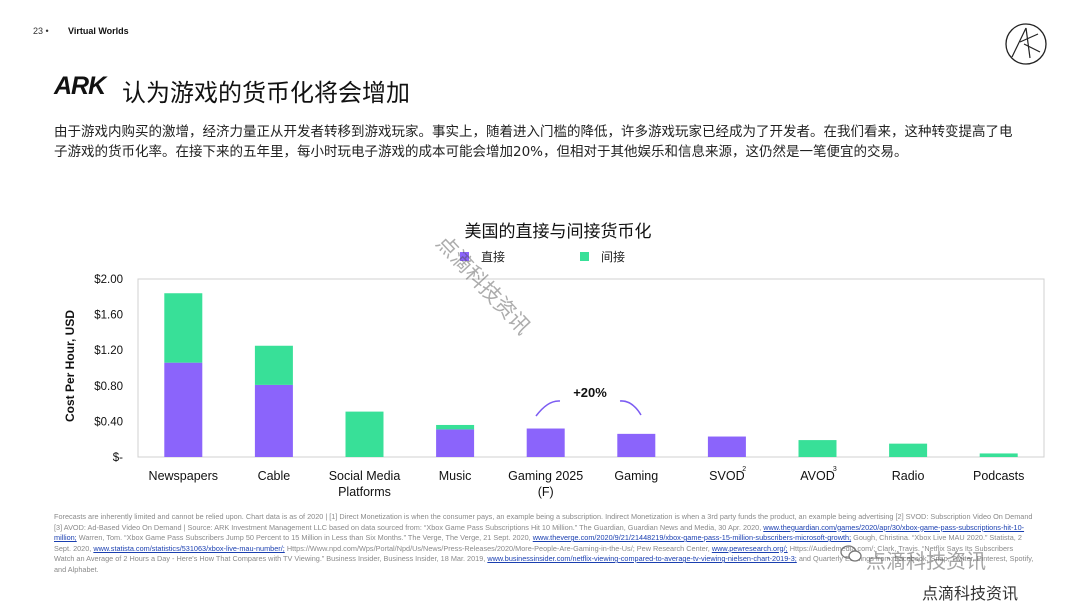 The image size is (1080, 608). Describe the element at coordinates (851, 553) in the screenshot. I see `wechat-icon` at that location.